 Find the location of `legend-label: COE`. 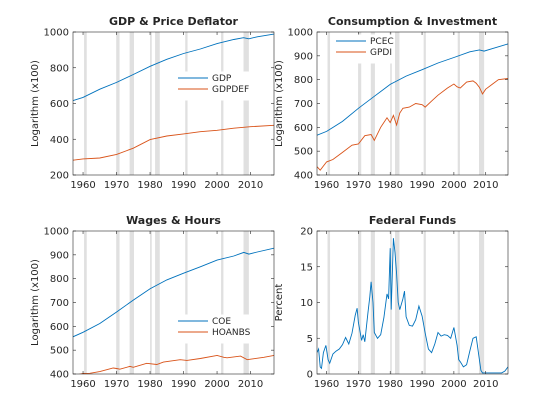

legend-label: COE is located at coordinates (221, 322).